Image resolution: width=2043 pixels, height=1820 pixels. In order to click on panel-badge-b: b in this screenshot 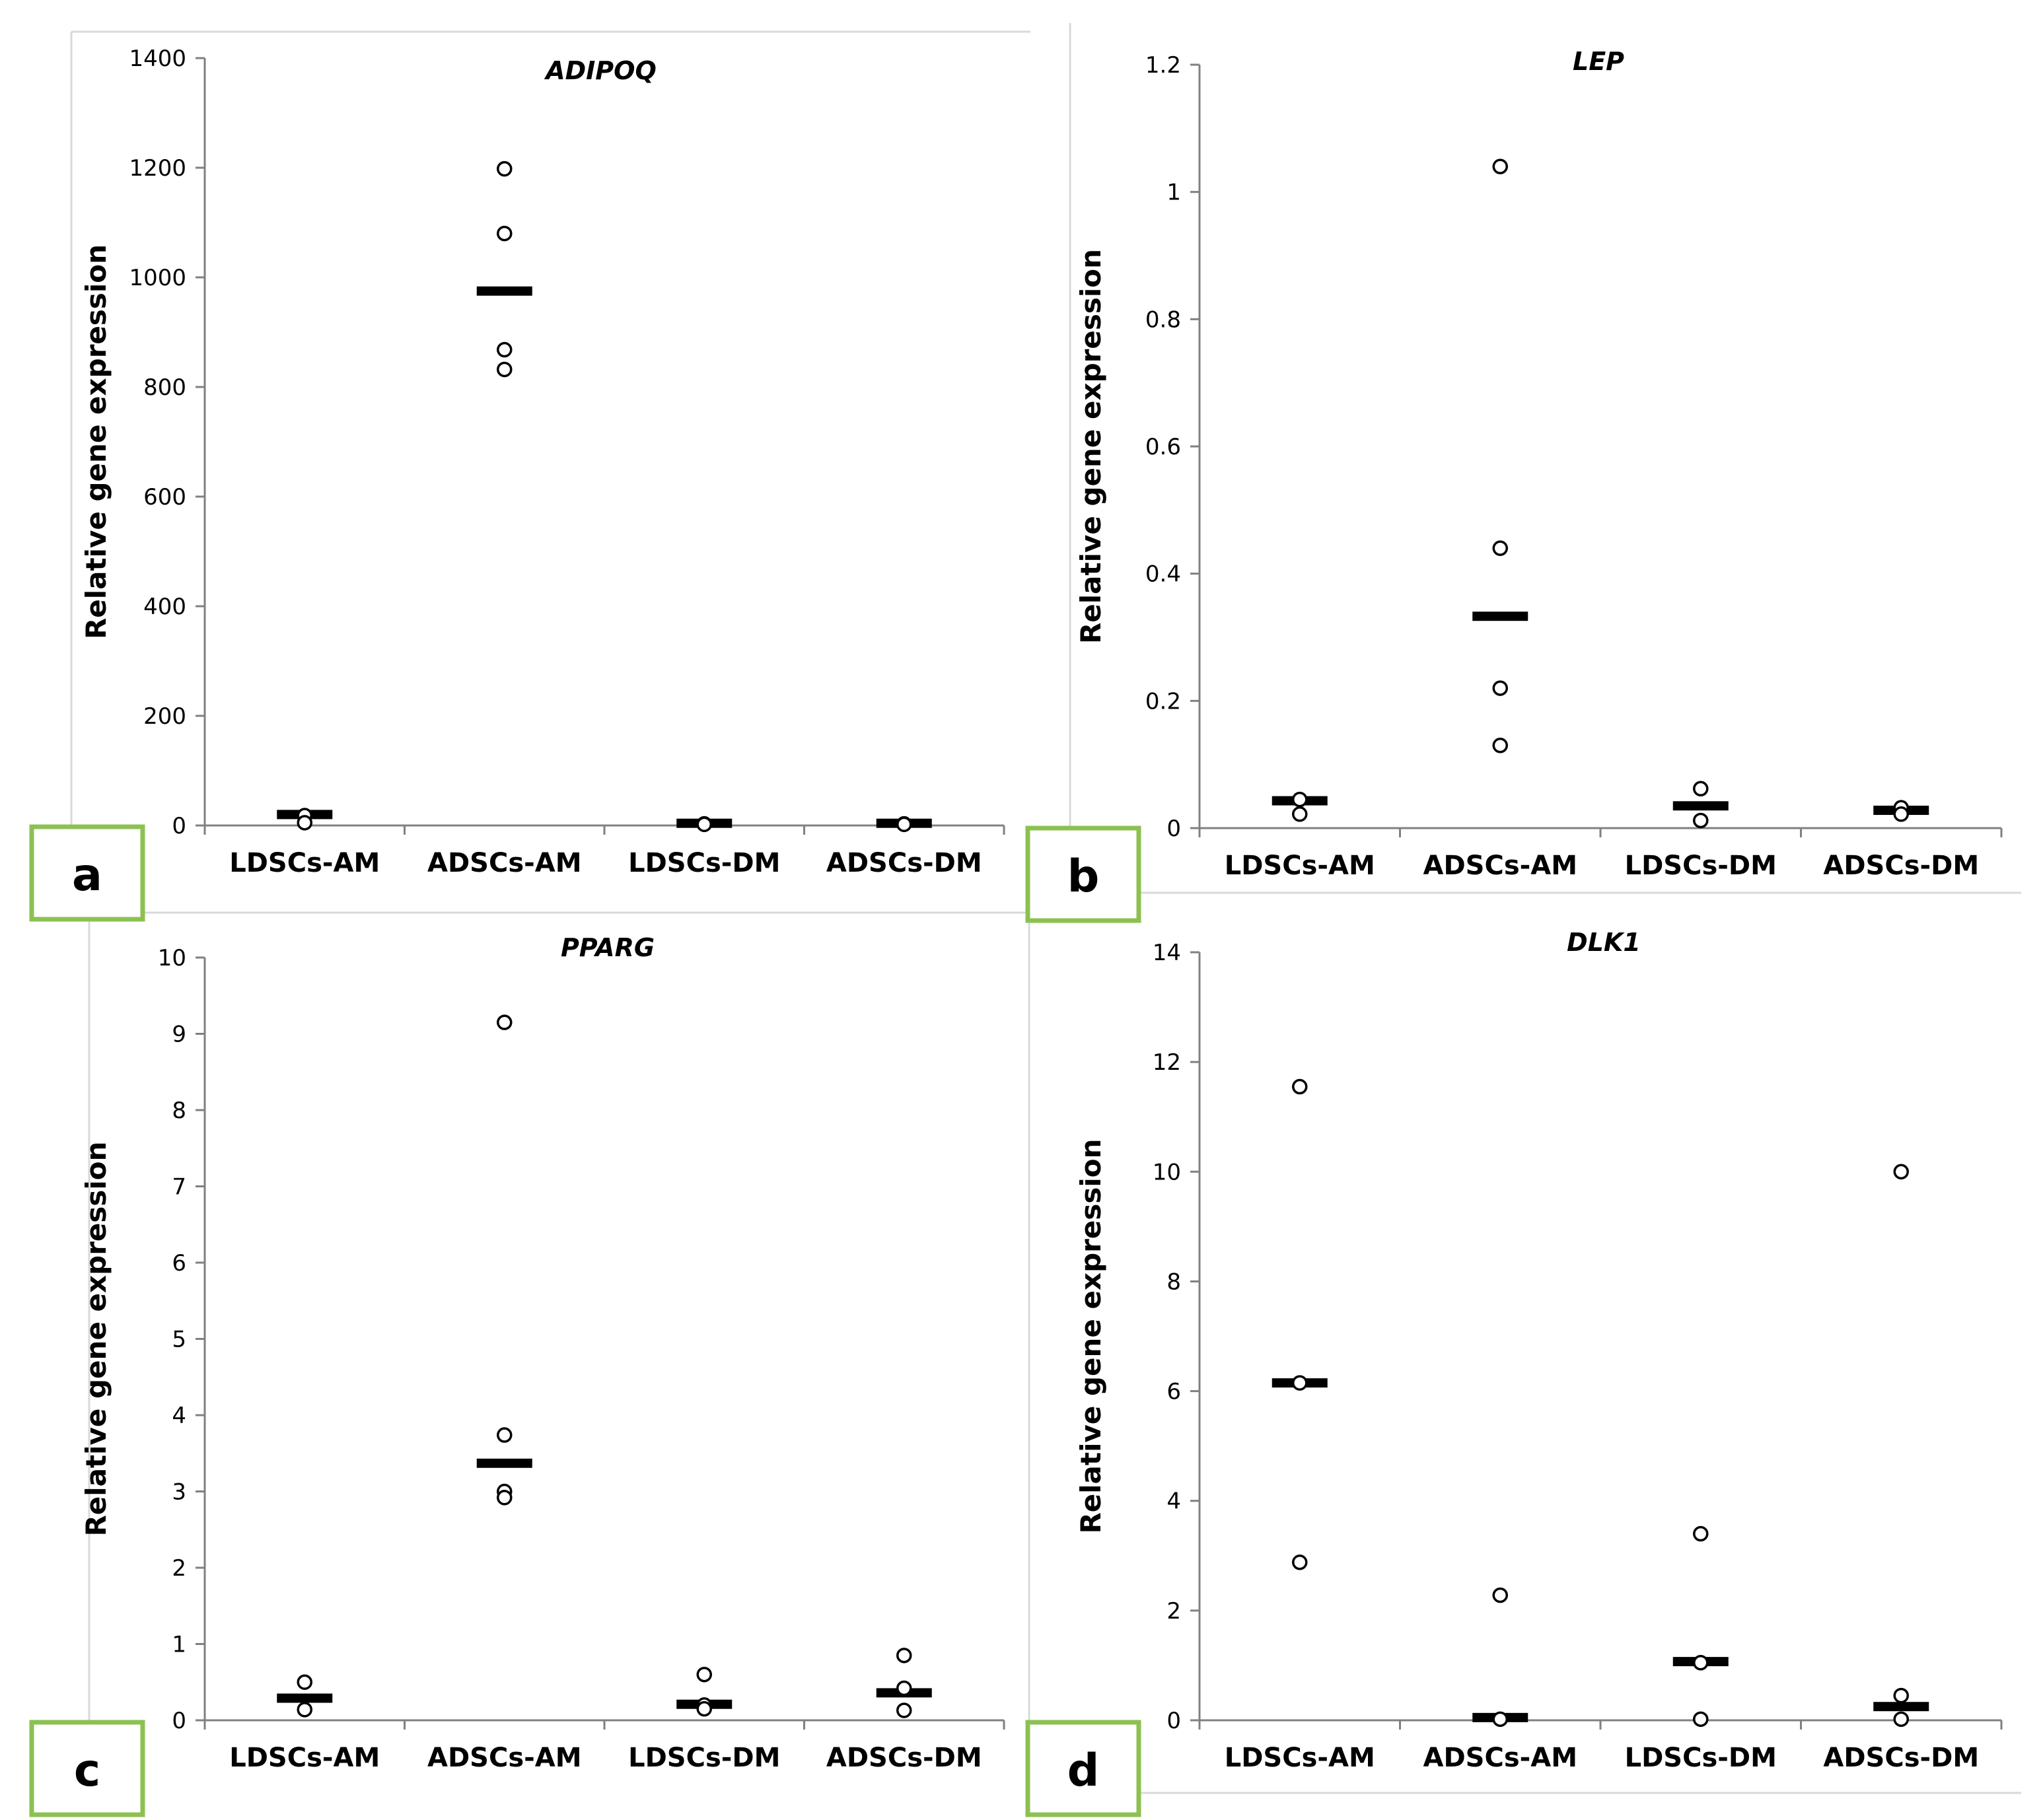, I will do `click(1083, 874)`.